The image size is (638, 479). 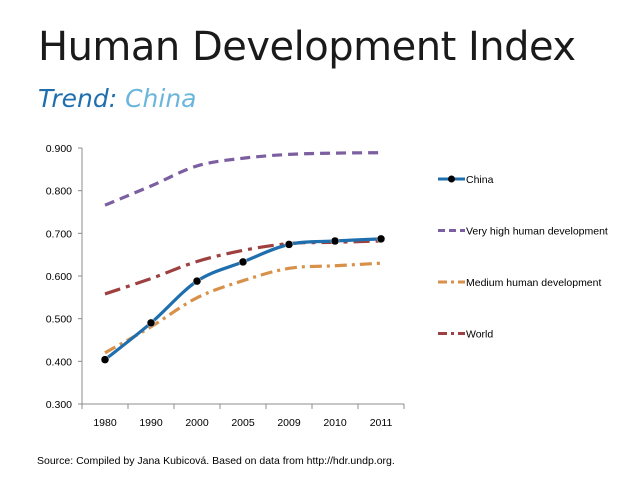 I want to click on x-tick-label: 2011, so click(x=381, y=423).